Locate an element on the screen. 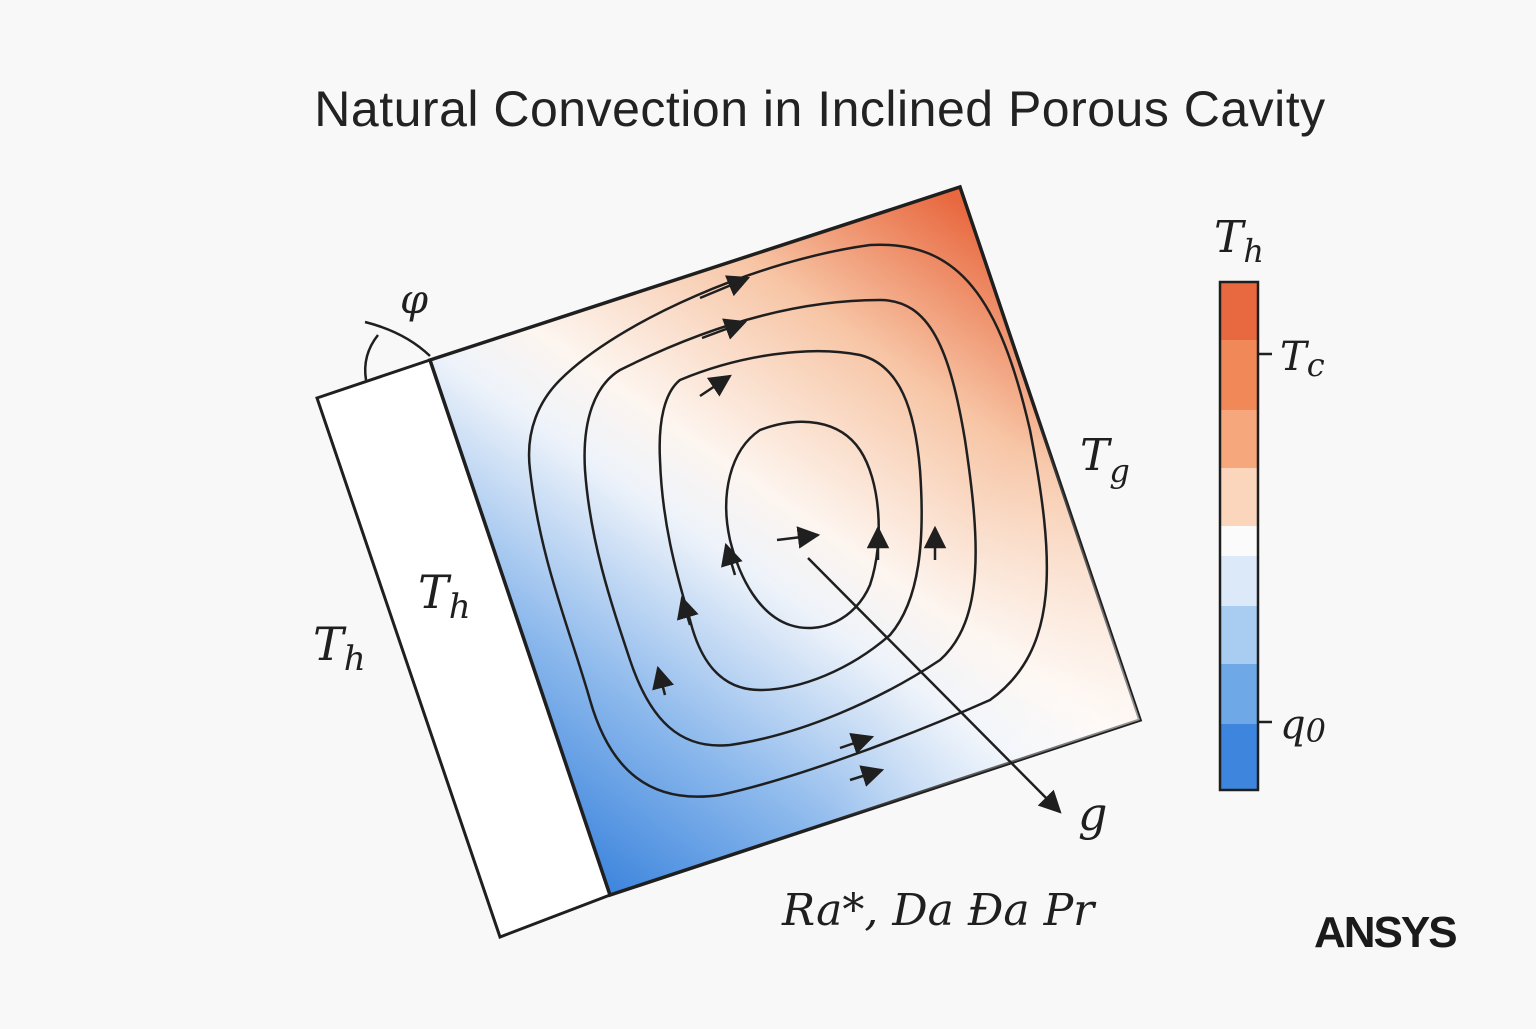  flow-arrow-bottom-outer is located at coordinates (867, 776).